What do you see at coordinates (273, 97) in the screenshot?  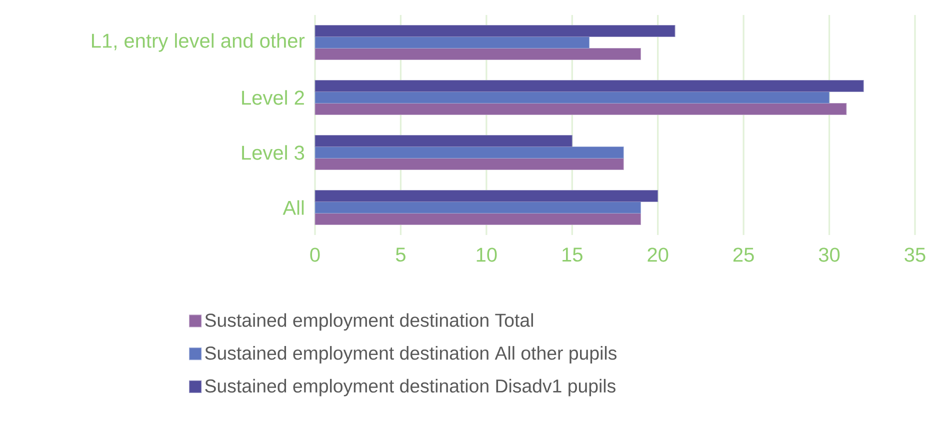 I see `y-tick-label: Level 2` at bounding box center [273, 97].